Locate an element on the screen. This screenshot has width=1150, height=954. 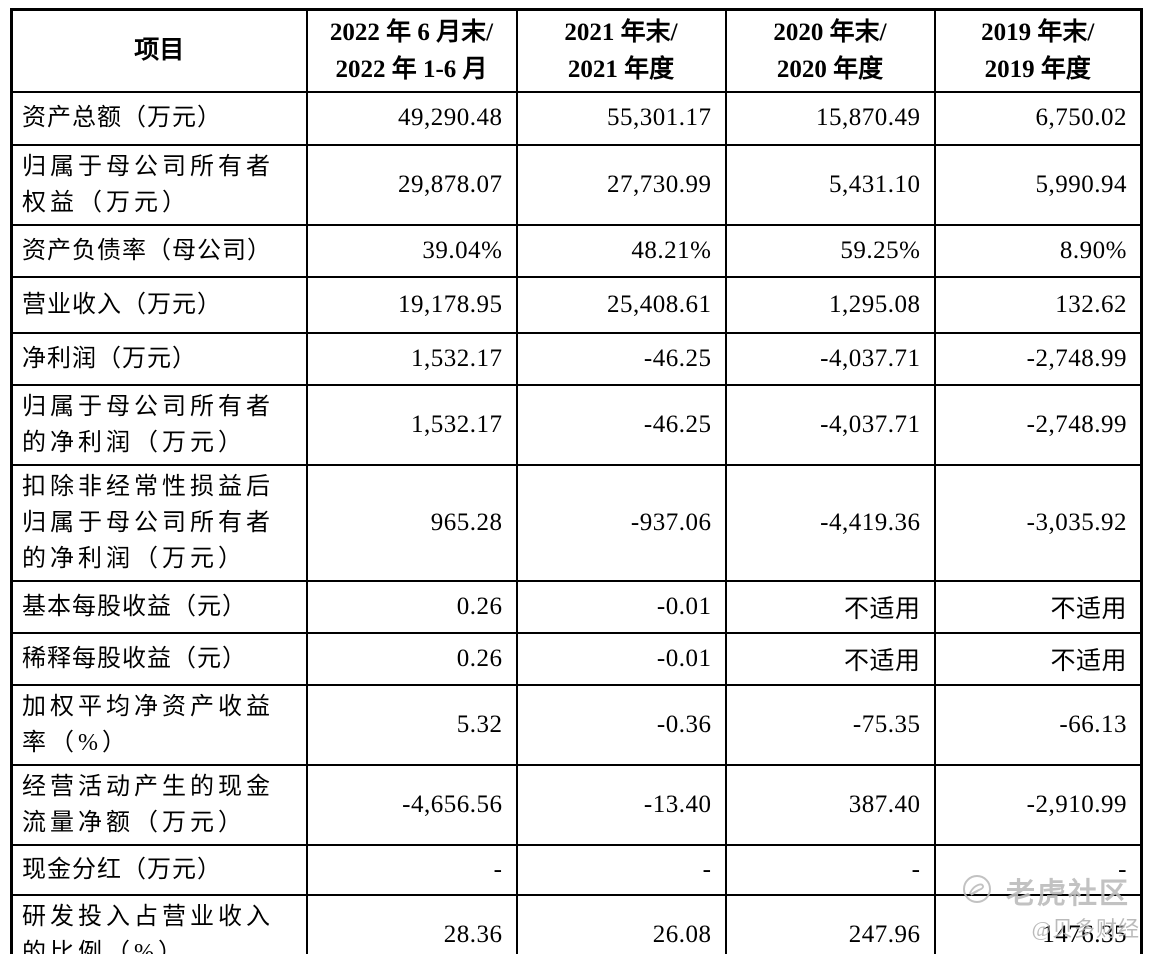
row-label: 营业收入（万元） is located at coordinates (159, 304).